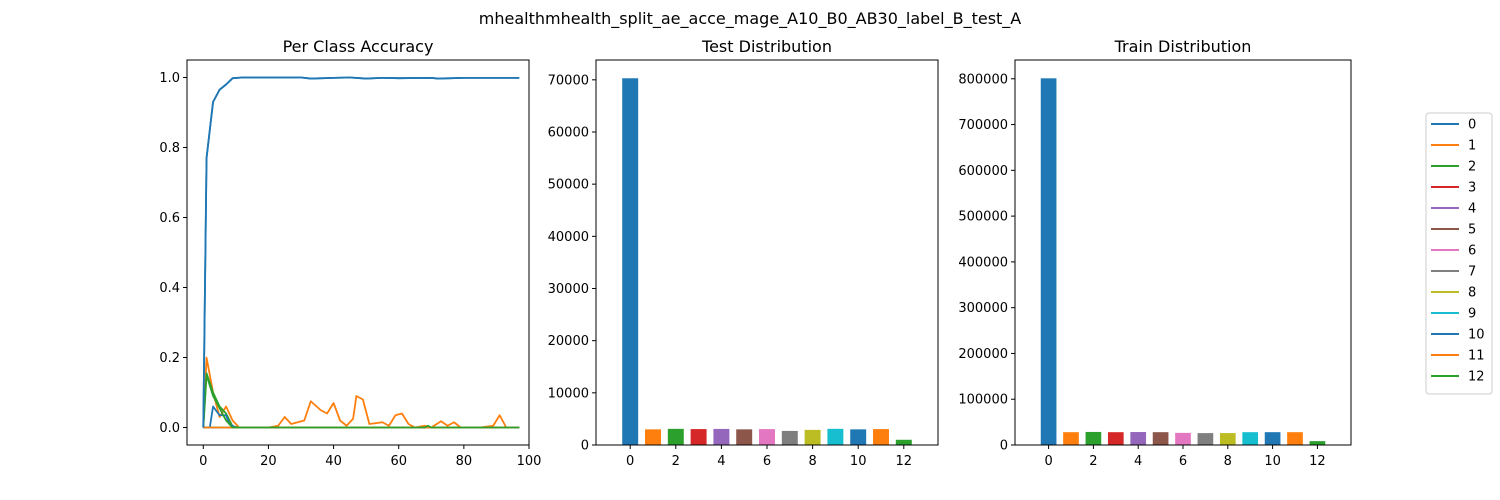 This screenshot has height=500, width=1500. I want to click on y-tick-label: 30000, so click(568, 289).